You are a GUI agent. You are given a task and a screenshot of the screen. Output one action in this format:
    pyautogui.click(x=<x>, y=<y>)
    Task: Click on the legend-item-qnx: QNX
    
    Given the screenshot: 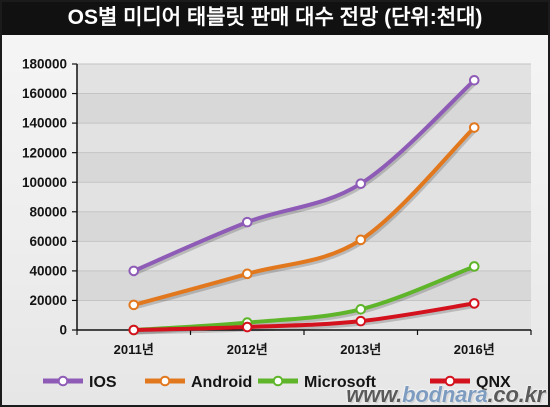 What is the action you would take?
    pyautogui.click(x=470, y=382)
    